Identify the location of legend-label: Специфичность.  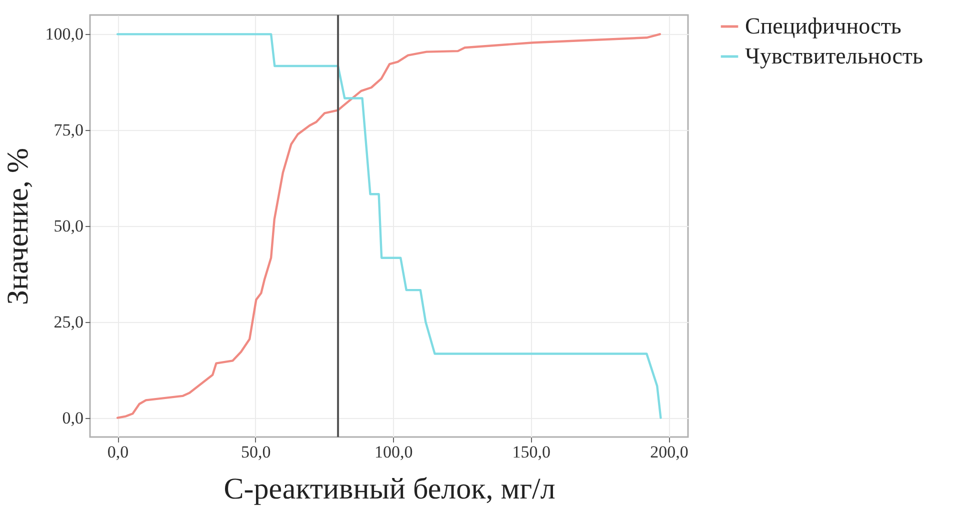
(823, 26).